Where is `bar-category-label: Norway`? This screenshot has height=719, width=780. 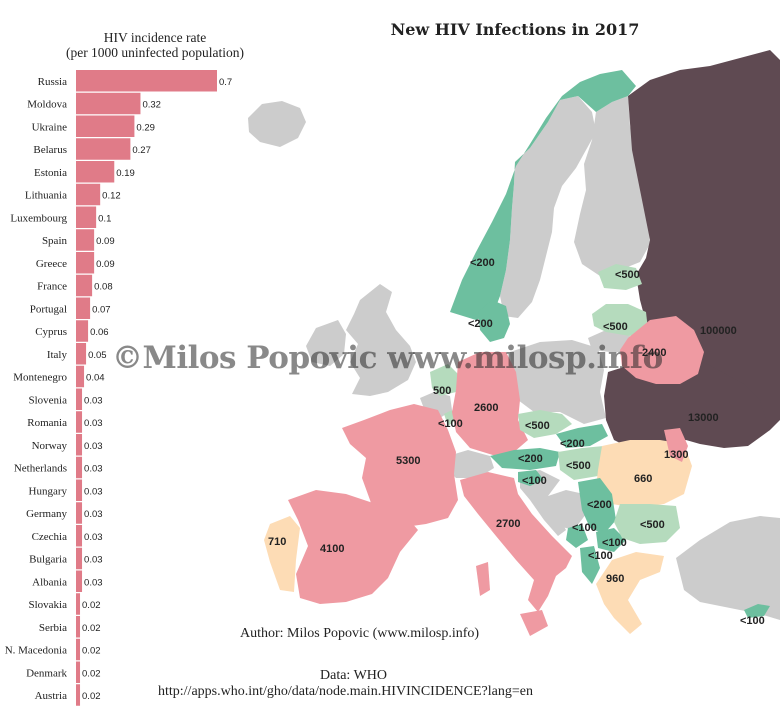 bar-category-label: Norway is located at coordinates (50, 446).